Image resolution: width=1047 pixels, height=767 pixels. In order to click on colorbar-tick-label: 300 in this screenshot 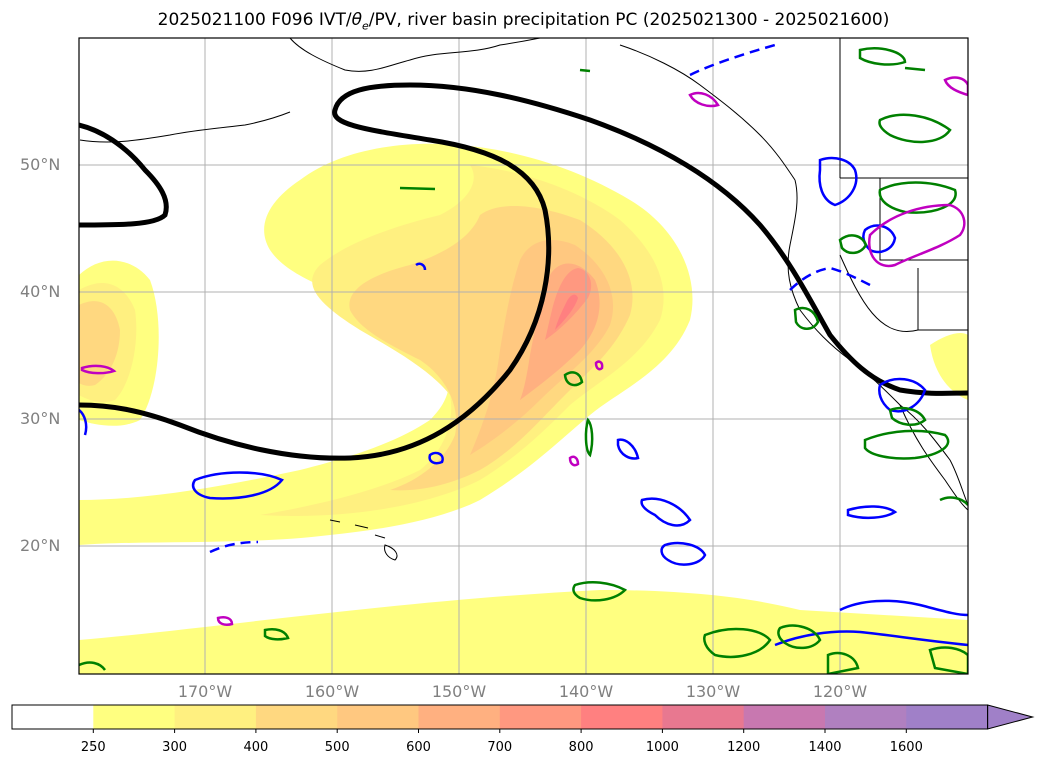, I will do `click(175, 747)`.